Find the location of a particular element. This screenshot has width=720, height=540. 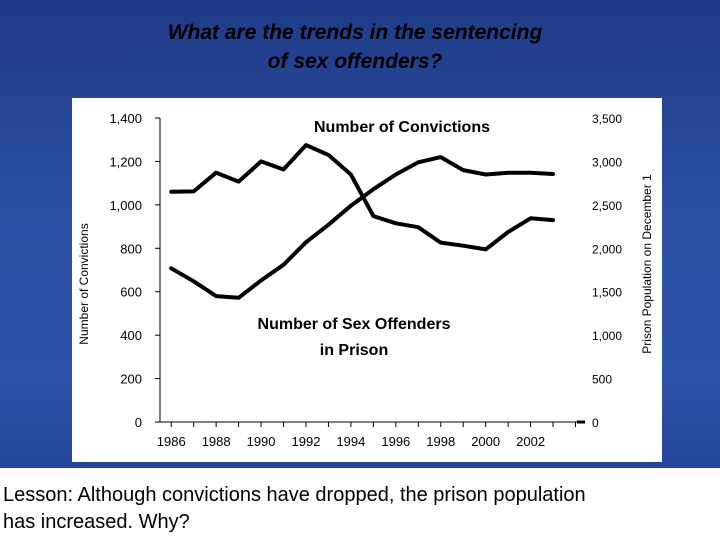

x-tick-label: 1990 is located at coordinates (261, 441).